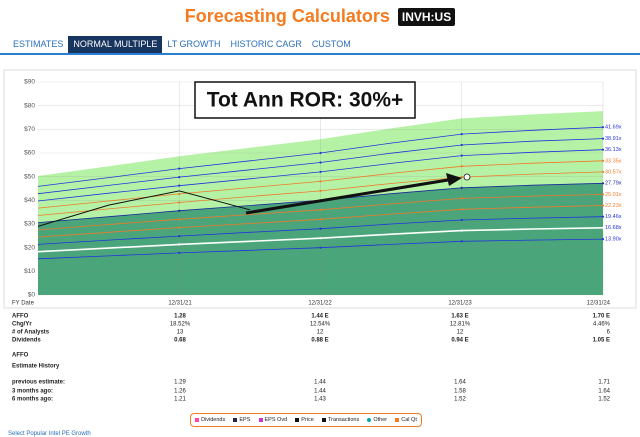 This screenshot has width=640, height=437. Describe the element at coordinates (194, 44) in the screenshot. I see `tab: LT GROWTH` at that location.